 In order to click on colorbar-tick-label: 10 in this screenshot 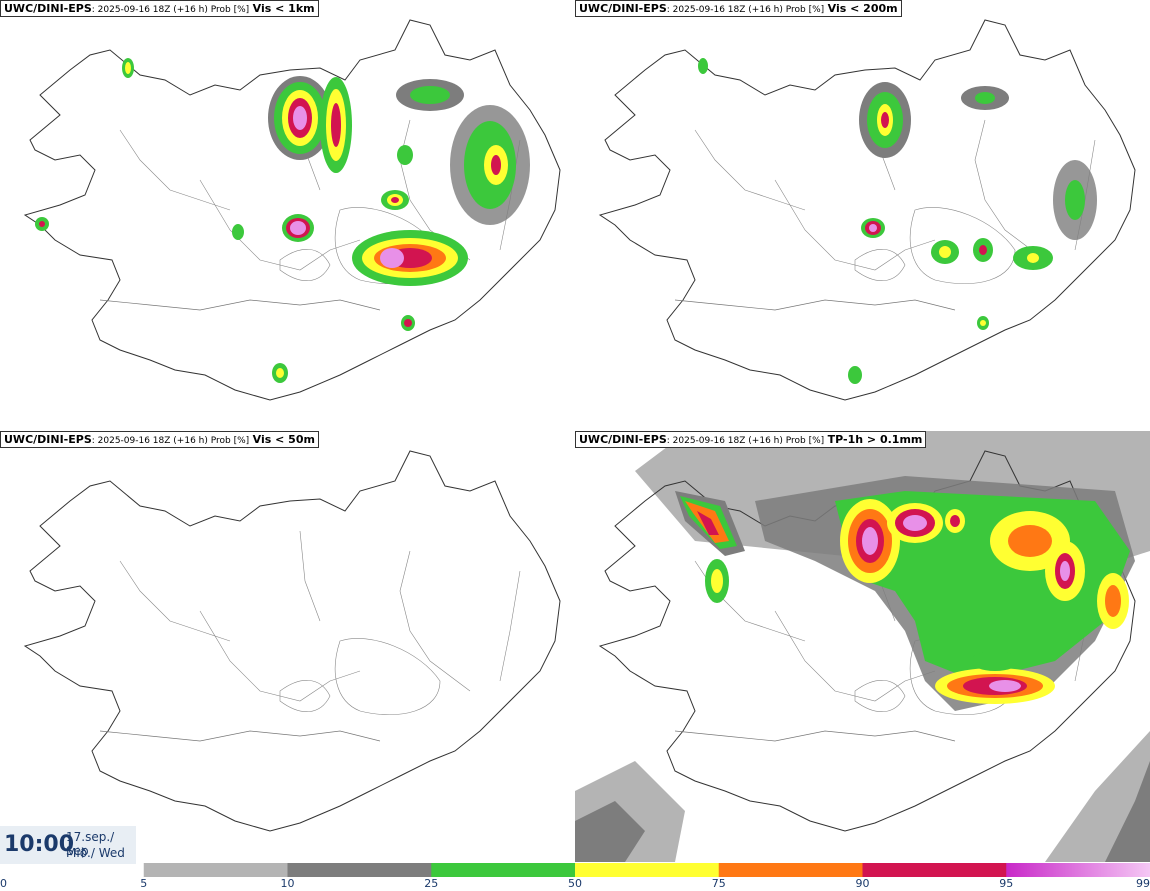, I will do `click(287, 883)`.